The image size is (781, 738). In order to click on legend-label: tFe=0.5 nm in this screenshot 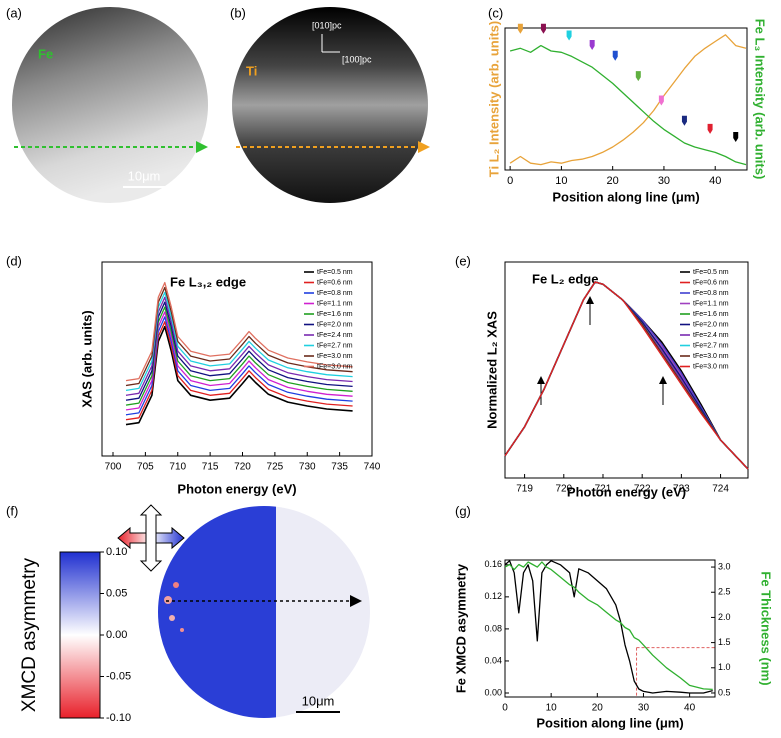, I will do `click(711, 272)`.